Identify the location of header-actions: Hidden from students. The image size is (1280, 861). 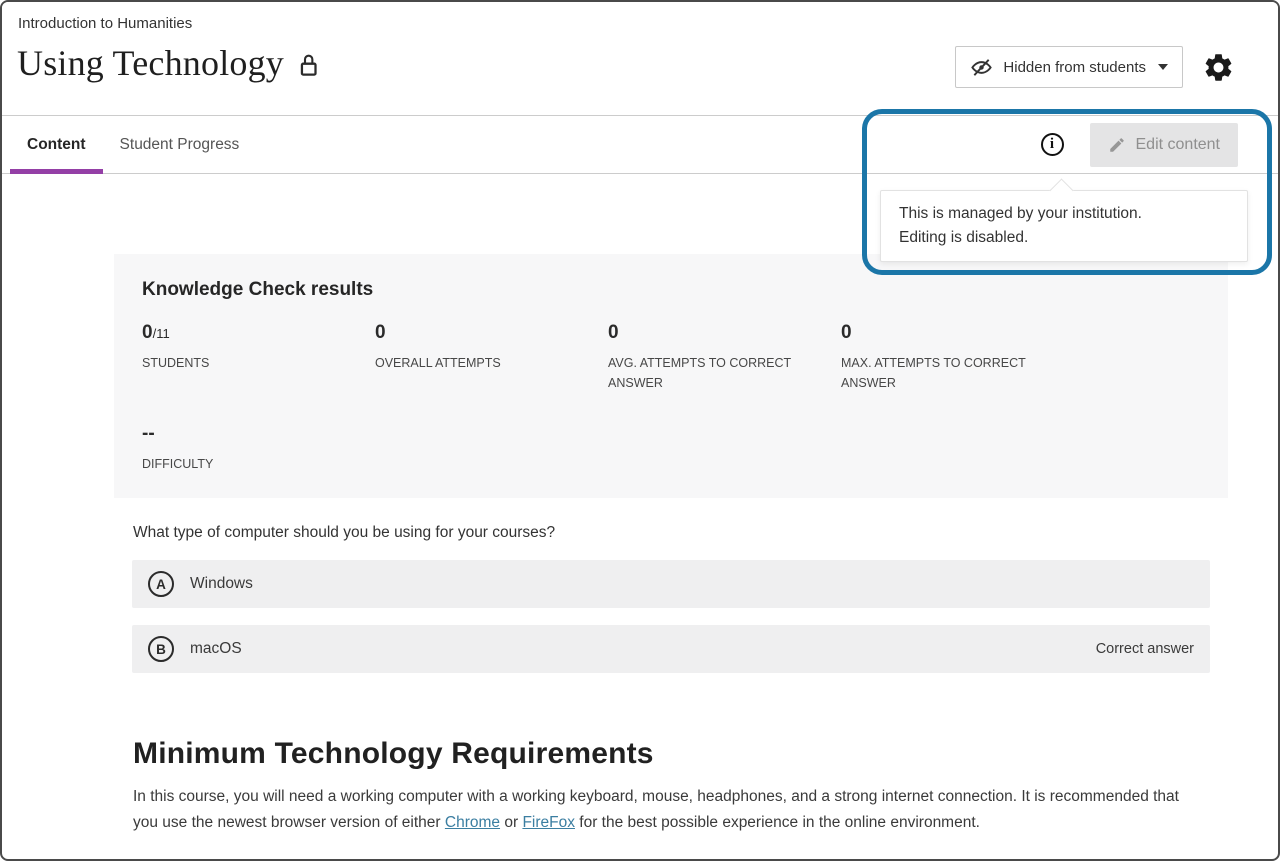
(1095, 67).